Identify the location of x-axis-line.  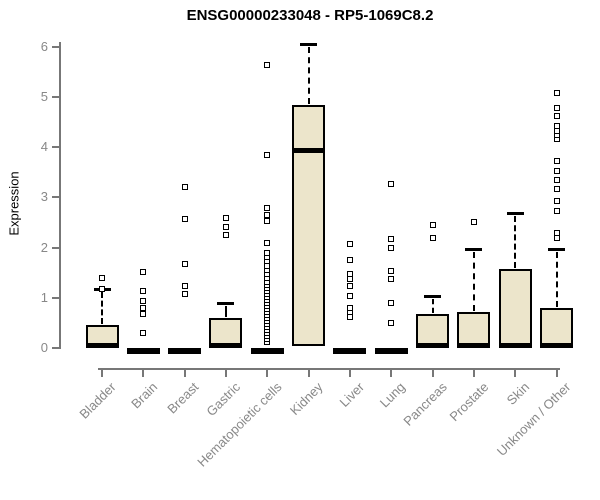
(329, 369).